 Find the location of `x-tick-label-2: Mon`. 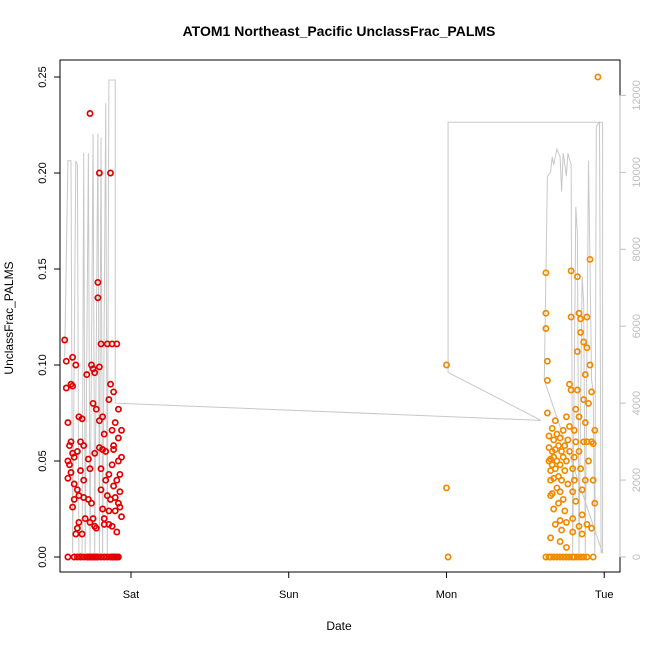

x-tick-label-2: Mon is located at coordinates (446, 595).